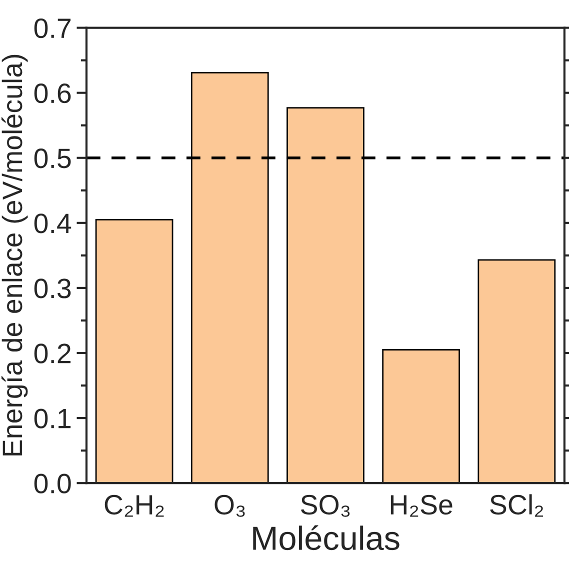  What do you see at coordinates (229, 505) in the screenshot?
I see `x-tick-label: O₃` at bounding box center [229, 505].